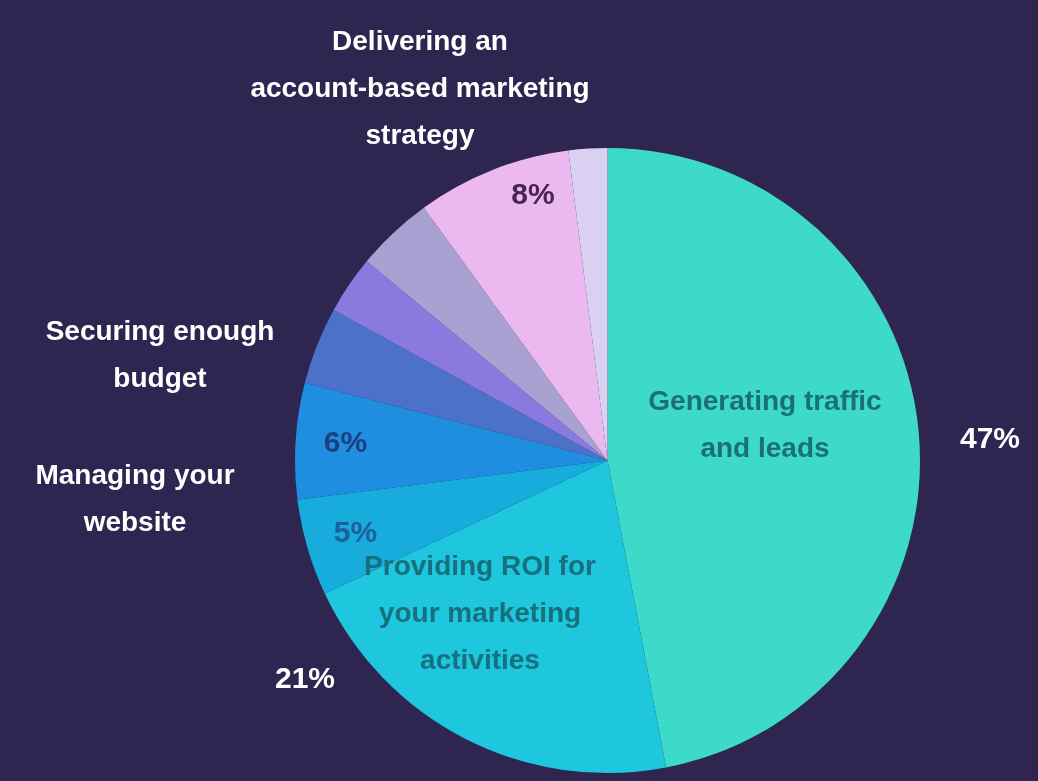 This screenshot has width=1038, height=781. I want to click on slice-label: Securing enough budget, so click(160, 353).